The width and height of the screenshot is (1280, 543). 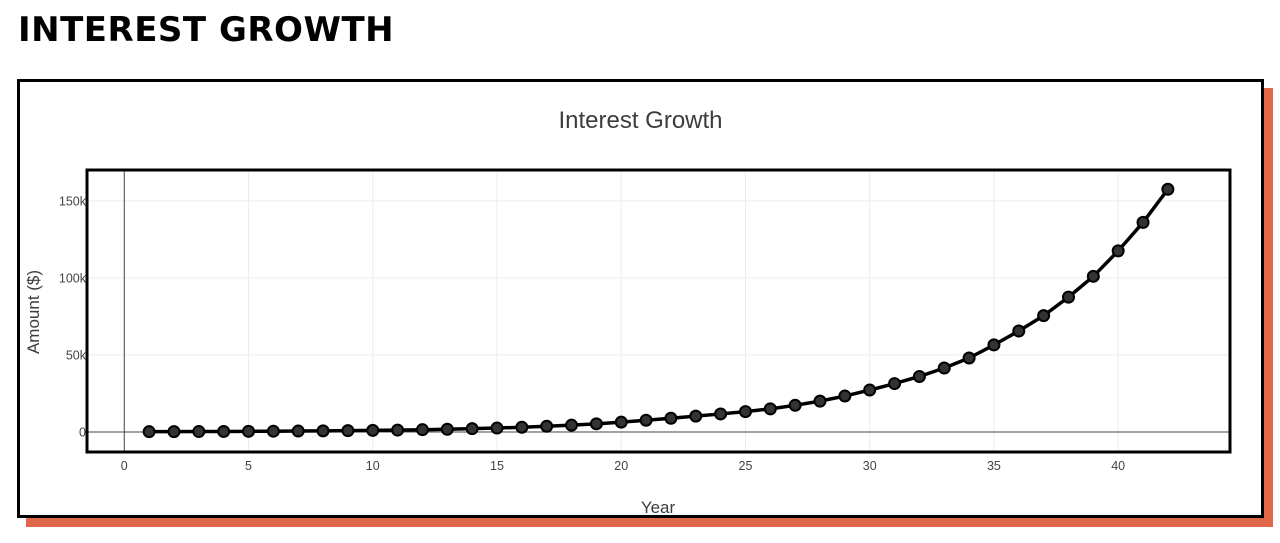 I want to click on x-tick-label: 15, so click(x=497, y=466).